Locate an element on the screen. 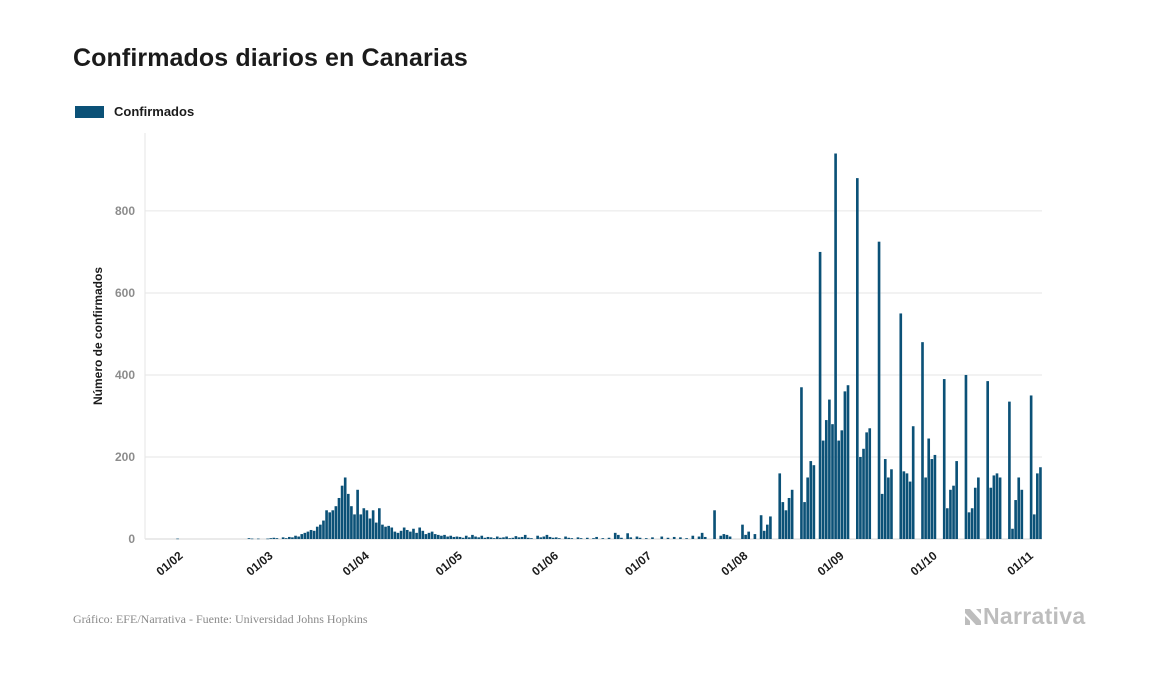 The image size is (1157, 674). x-tick-label: 01/08 is located at coordinates (734, 563).